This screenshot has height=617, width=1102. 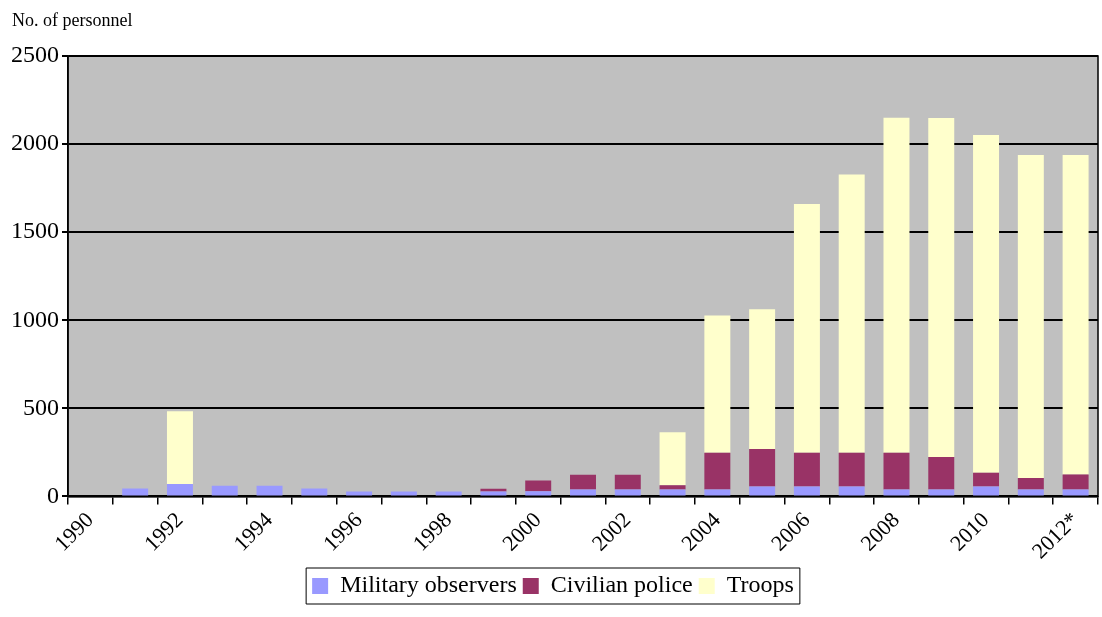 What do you see at coordinates (428, 584) in the screenshot?
I see `legend-label: Military observers` at bounding box center [428, 584].